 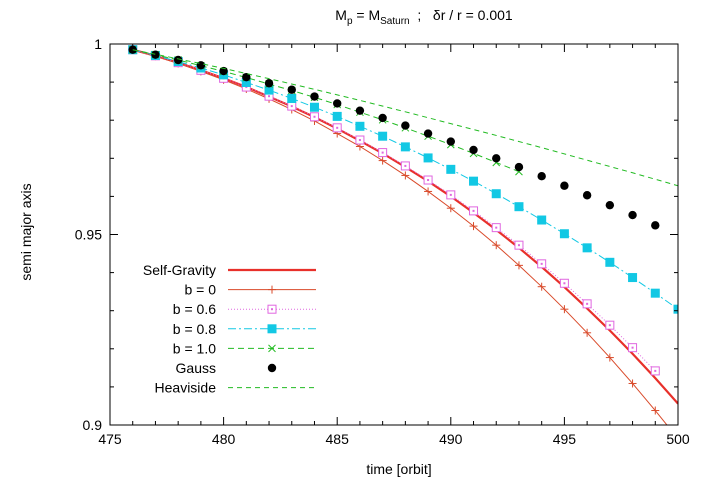 What do you see at coordinates (350, 21) in the screenshot?
I see `title-main-sub: p` at bounding box center [350, 21].